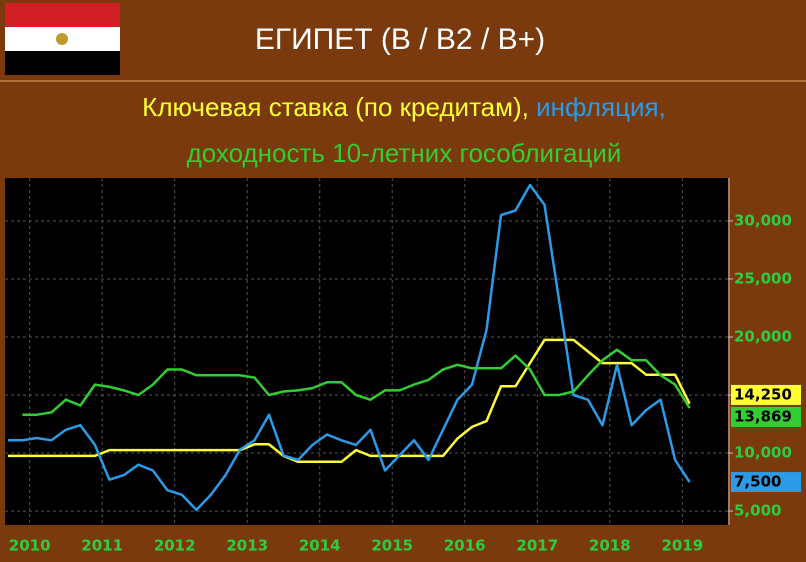  I want to click on x-tick-label: 2013, so click(247, 546).